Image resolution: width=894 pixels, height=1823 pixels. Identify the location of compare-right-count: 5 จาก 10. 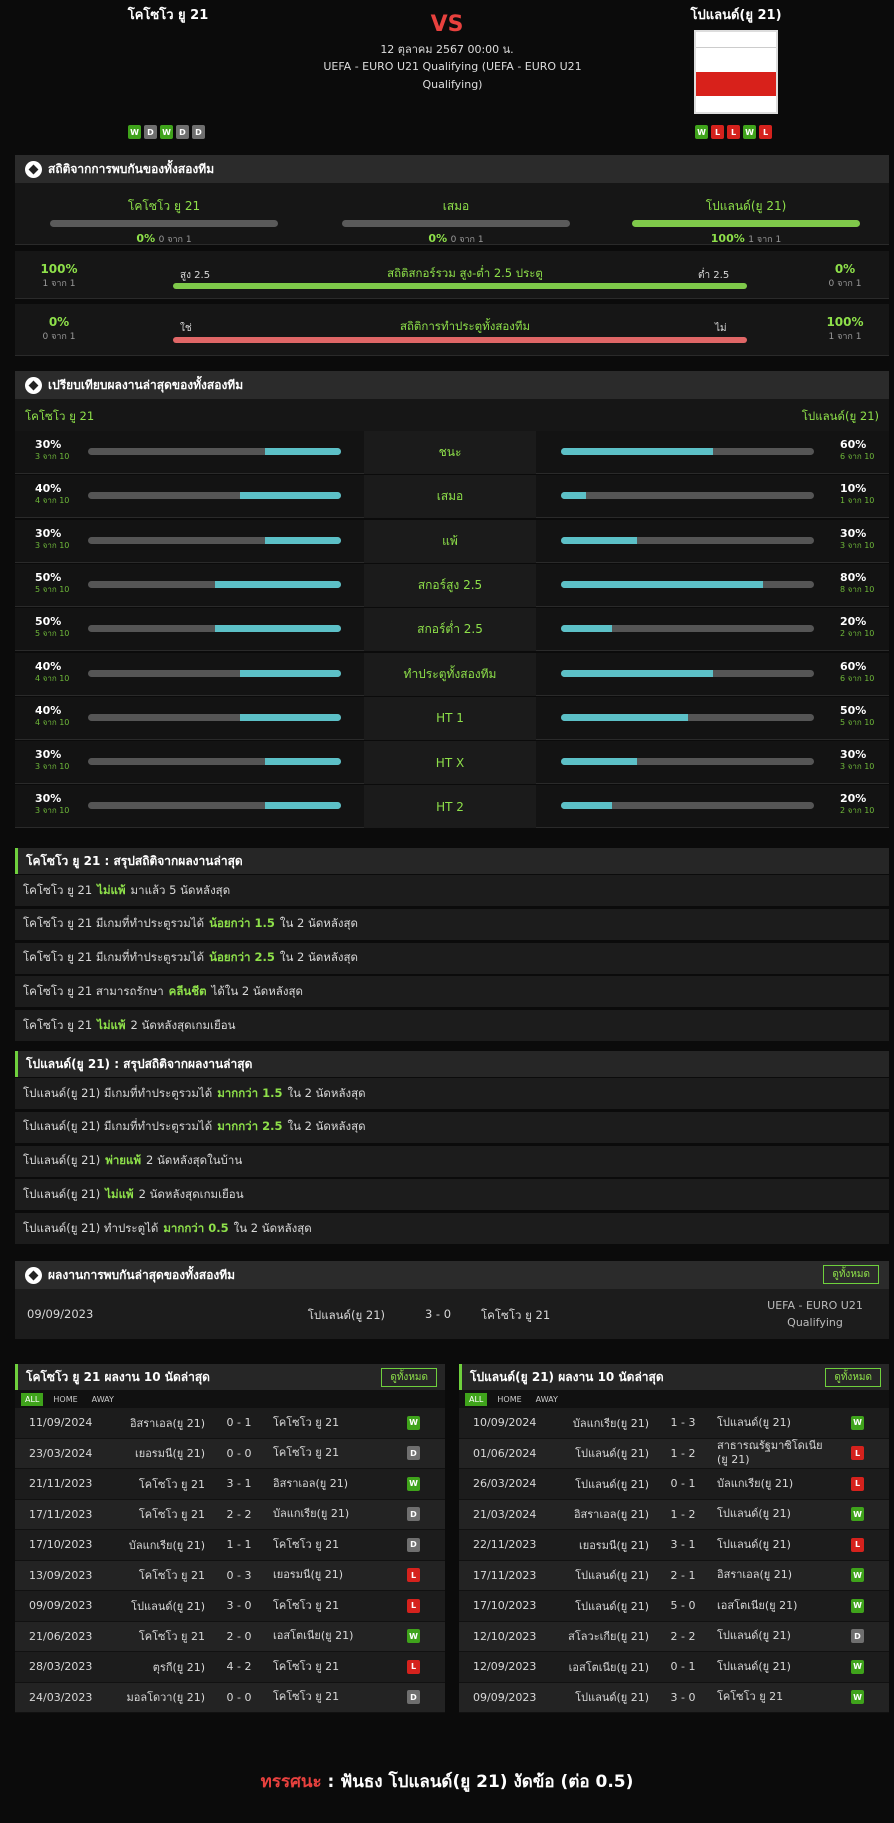
(857, 722).